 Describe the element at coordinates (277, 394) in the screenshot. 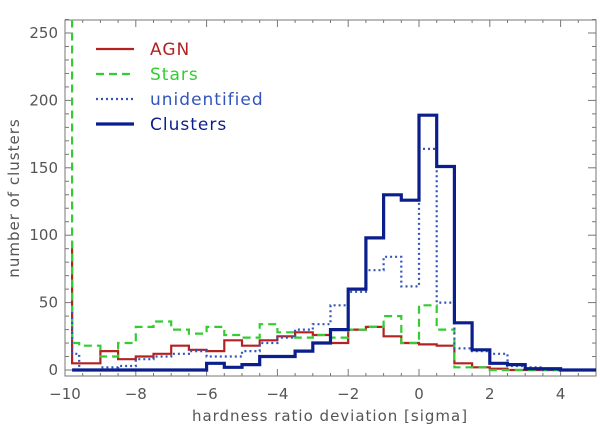

I see `x-tick-label: −4` at that location.